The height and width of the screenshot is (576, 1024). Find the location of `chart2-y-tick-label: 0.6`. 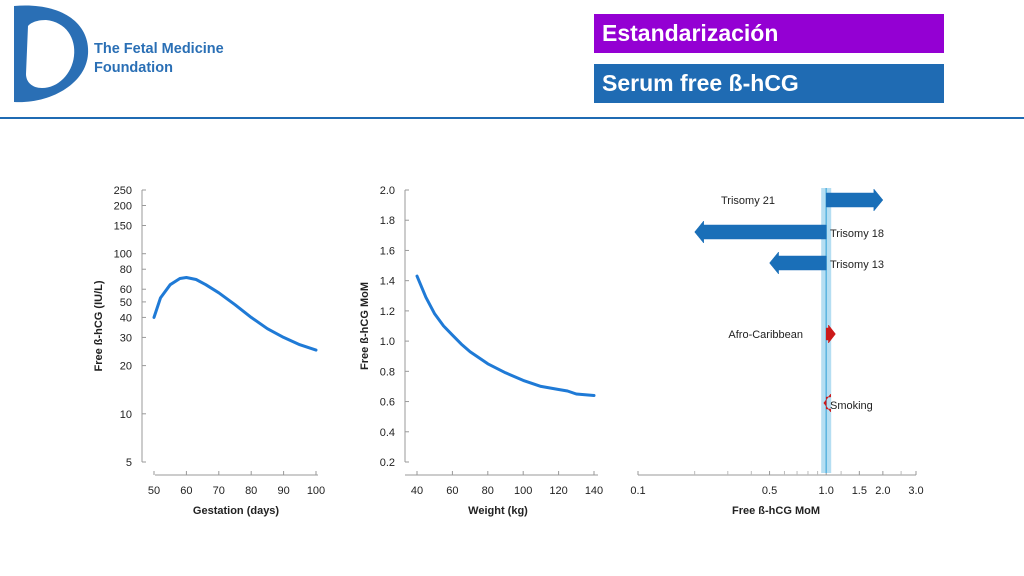

chart2-y-tick-label: 0.6 is located at coordinates (387, 403).